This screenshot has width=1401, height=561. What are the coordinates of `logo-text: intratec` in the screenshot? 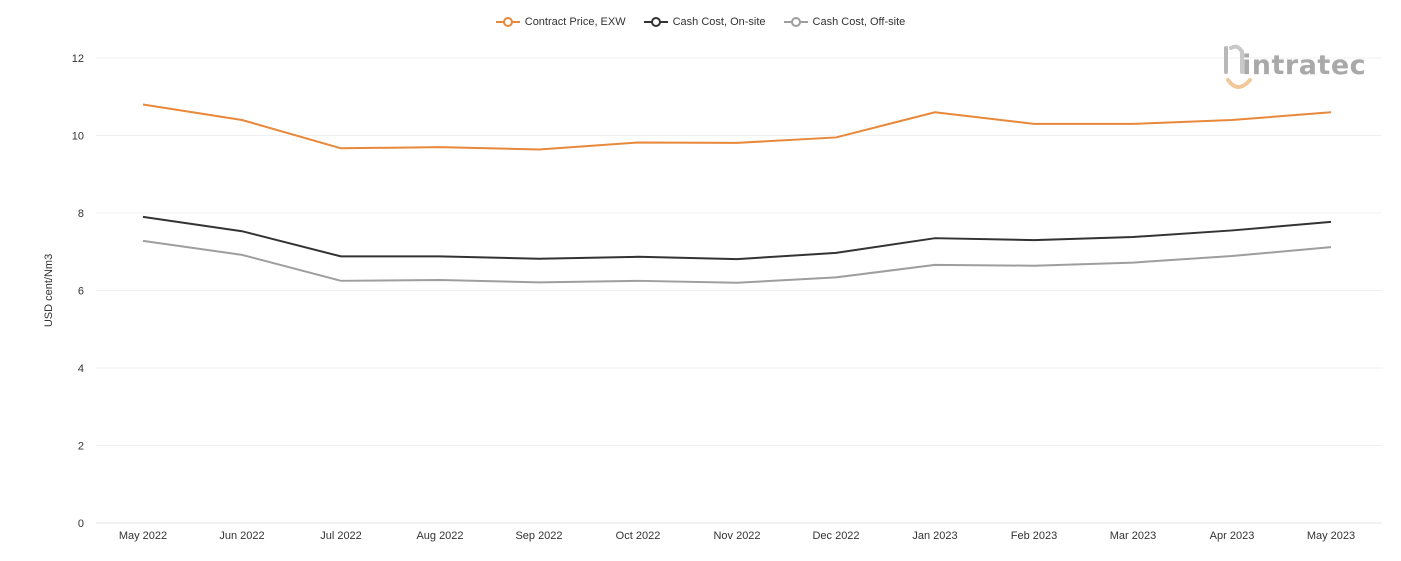 It's located at (1304, 65).